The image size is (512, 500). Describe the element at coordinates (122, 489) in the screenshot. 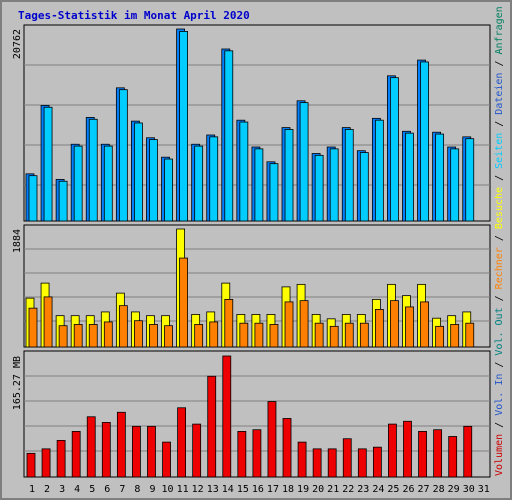

I see `x-tick-label: 7` at that location.